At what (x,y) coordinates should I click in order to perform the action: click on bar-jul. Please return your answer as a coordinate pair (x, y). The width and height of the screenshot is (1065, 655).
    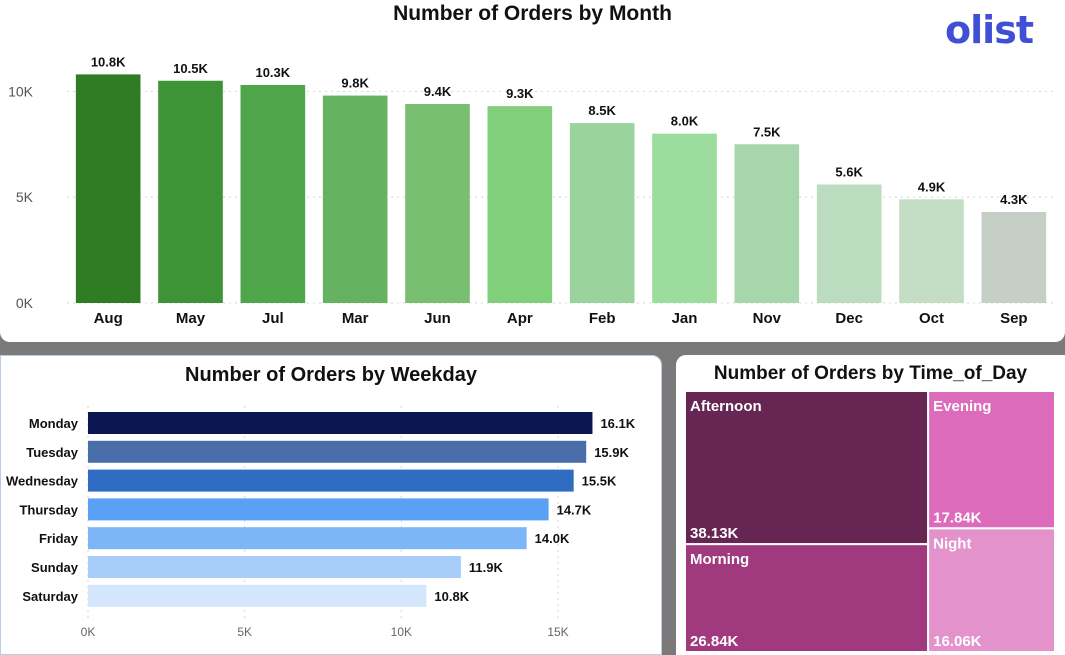
    Looking at the image, I should click on (273, 193).